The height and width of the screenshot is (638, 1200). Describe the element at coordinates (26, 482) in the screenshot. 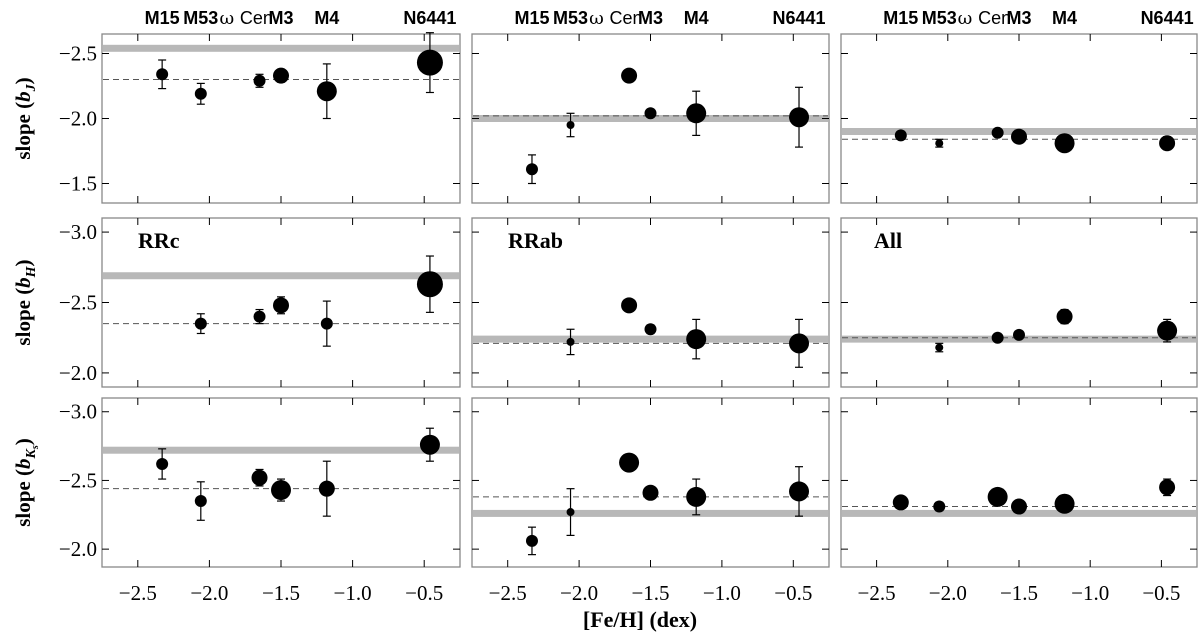

I see `y-axis-label-ks: slope (bKs)` at that location.